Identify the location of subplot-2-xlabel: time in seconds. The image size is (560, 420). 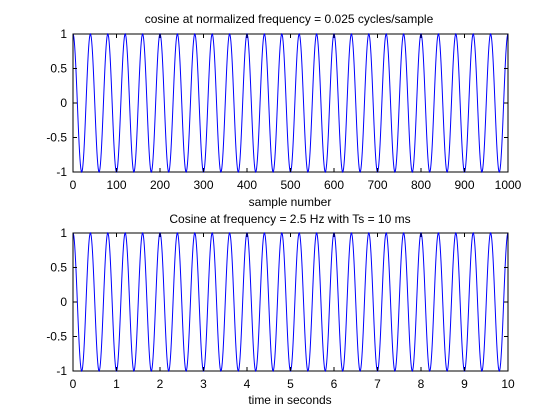
(289, 400).